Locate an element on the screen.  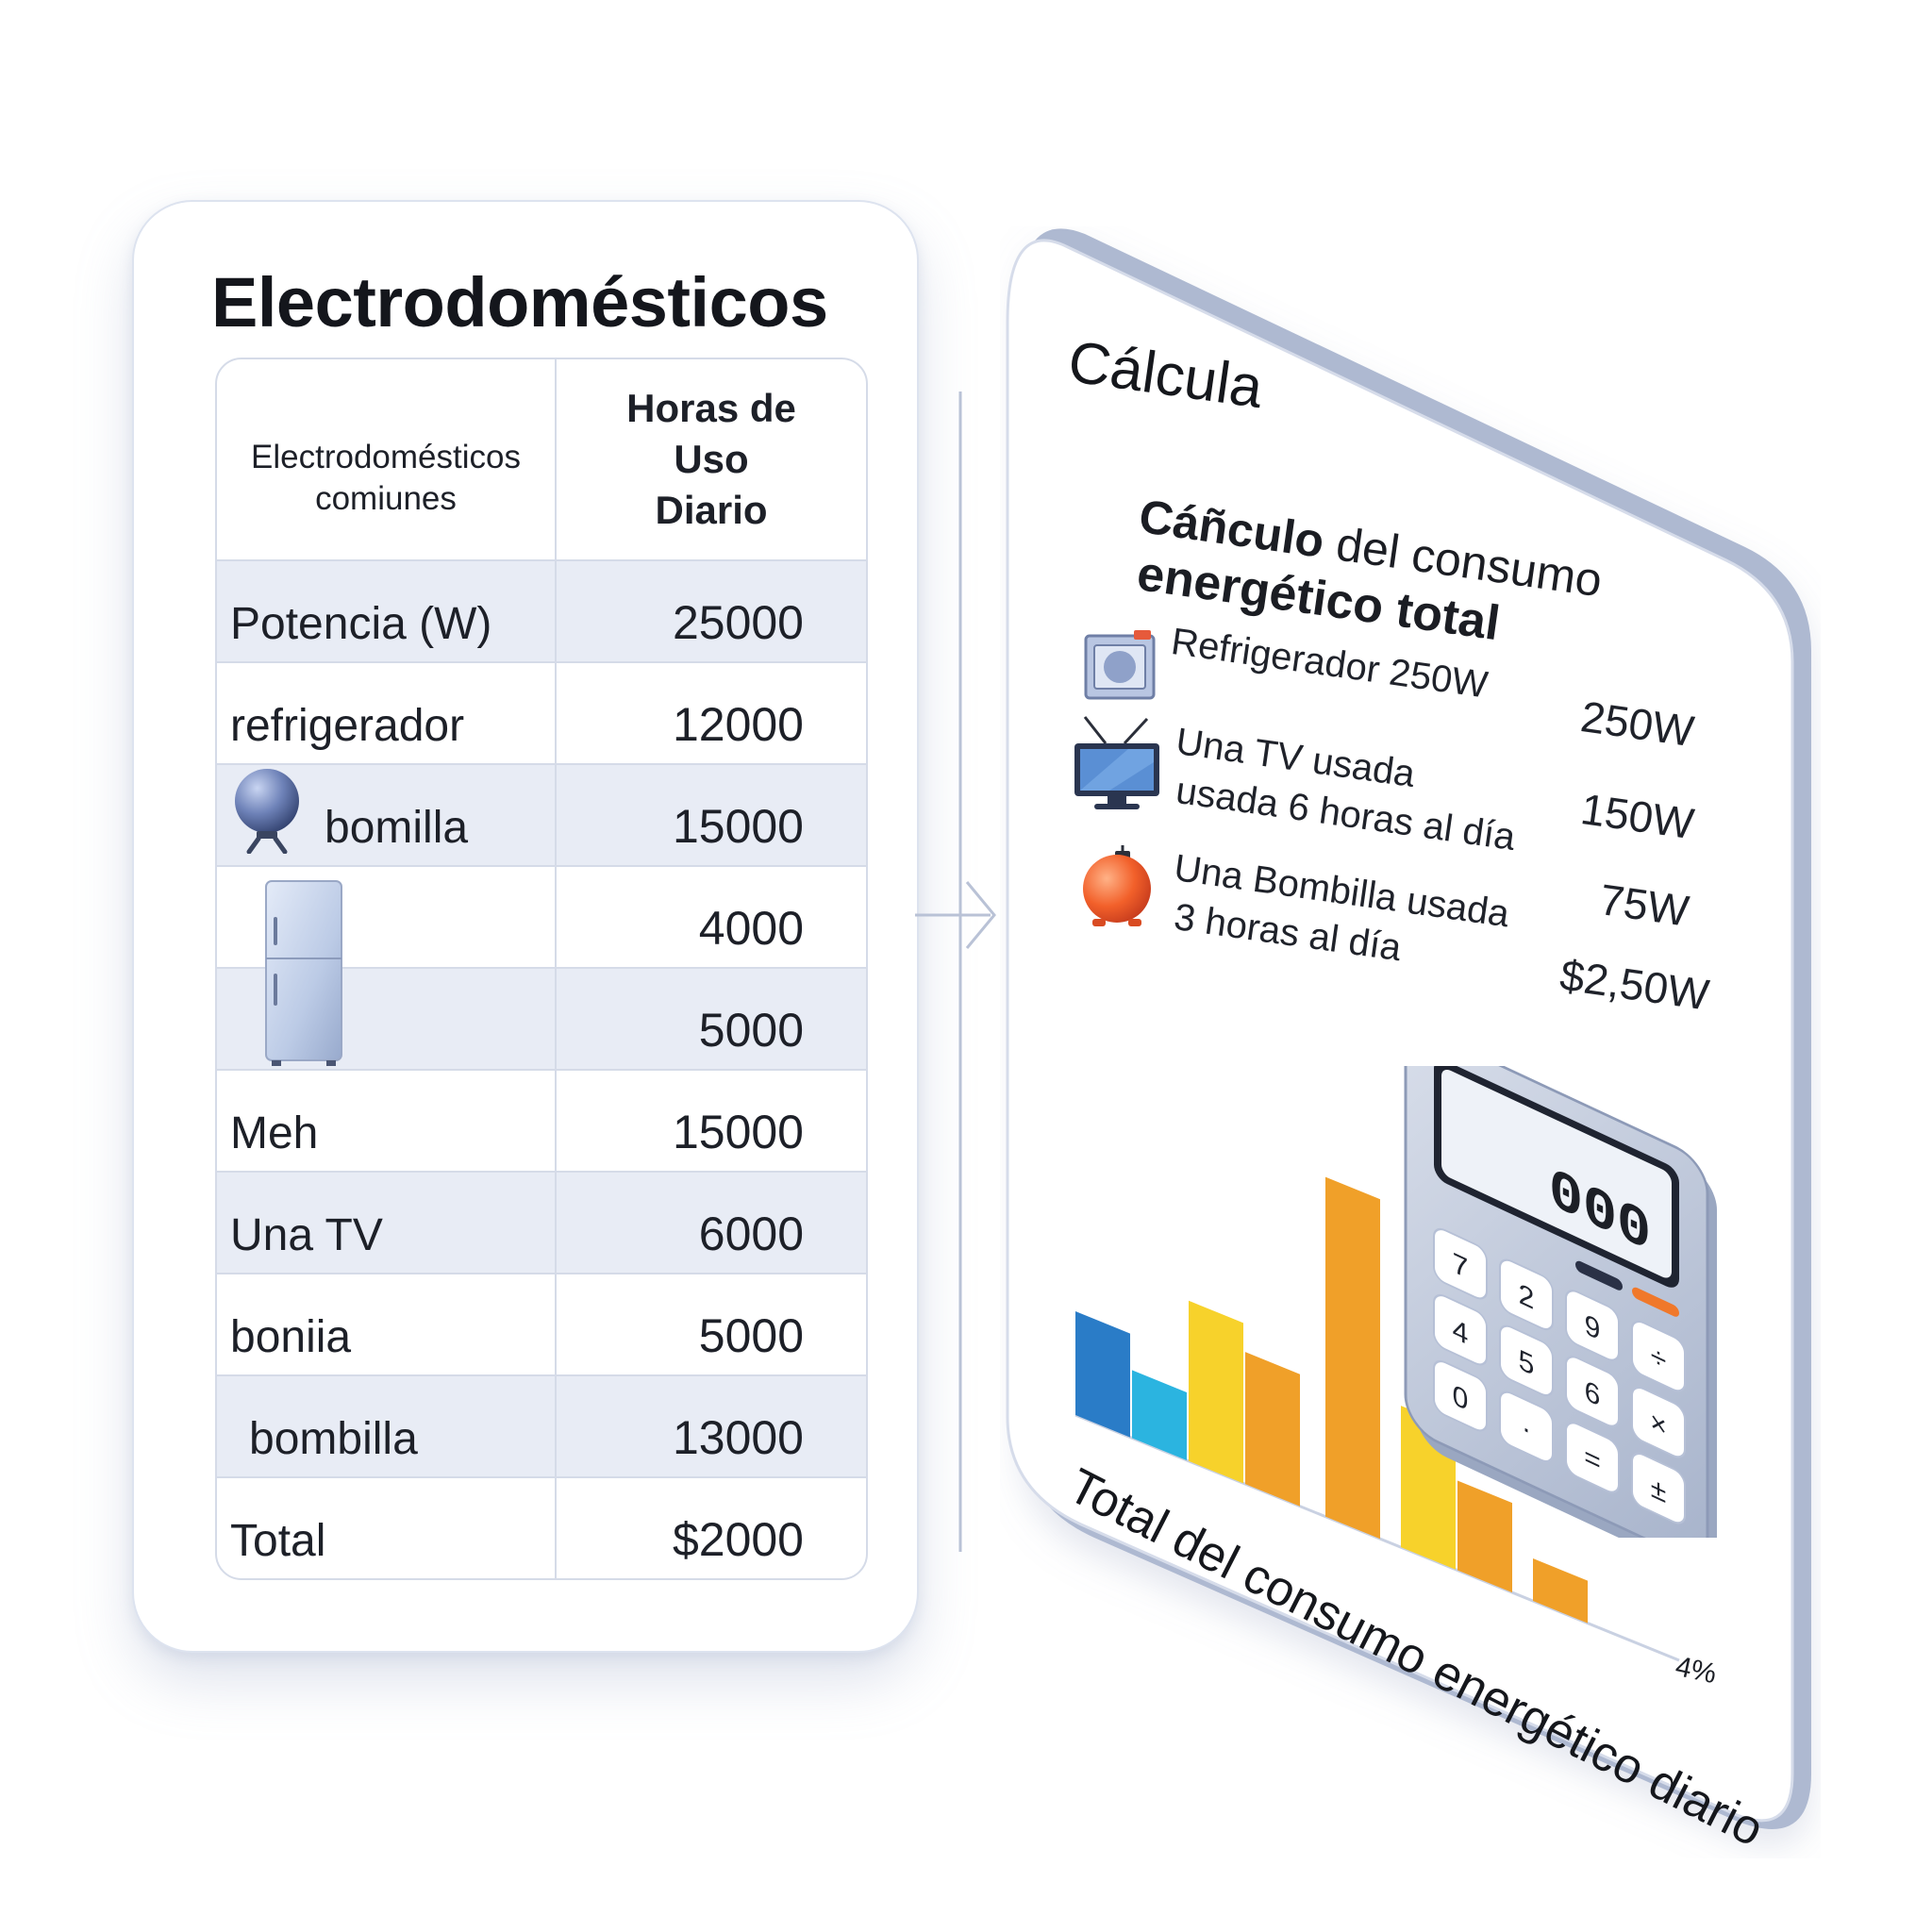
flow-connector is located at coordinates (956, 971).